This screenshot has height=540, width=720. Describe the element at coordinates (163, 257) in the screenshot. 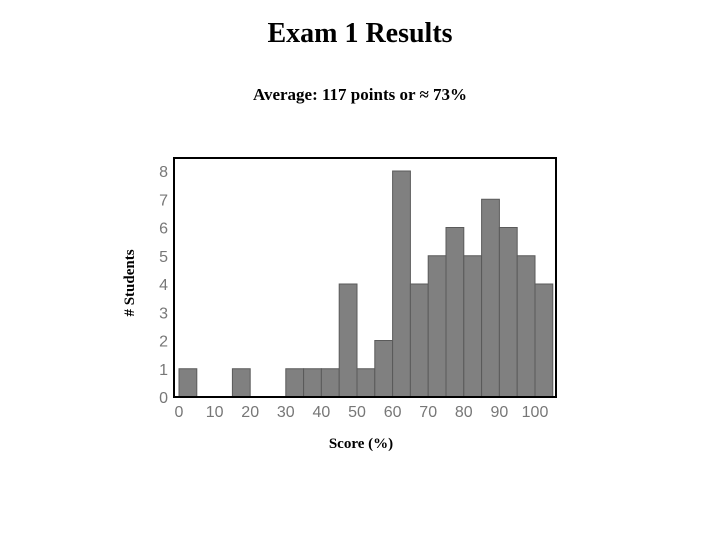

I see `y-tick-label: 5` at that location.